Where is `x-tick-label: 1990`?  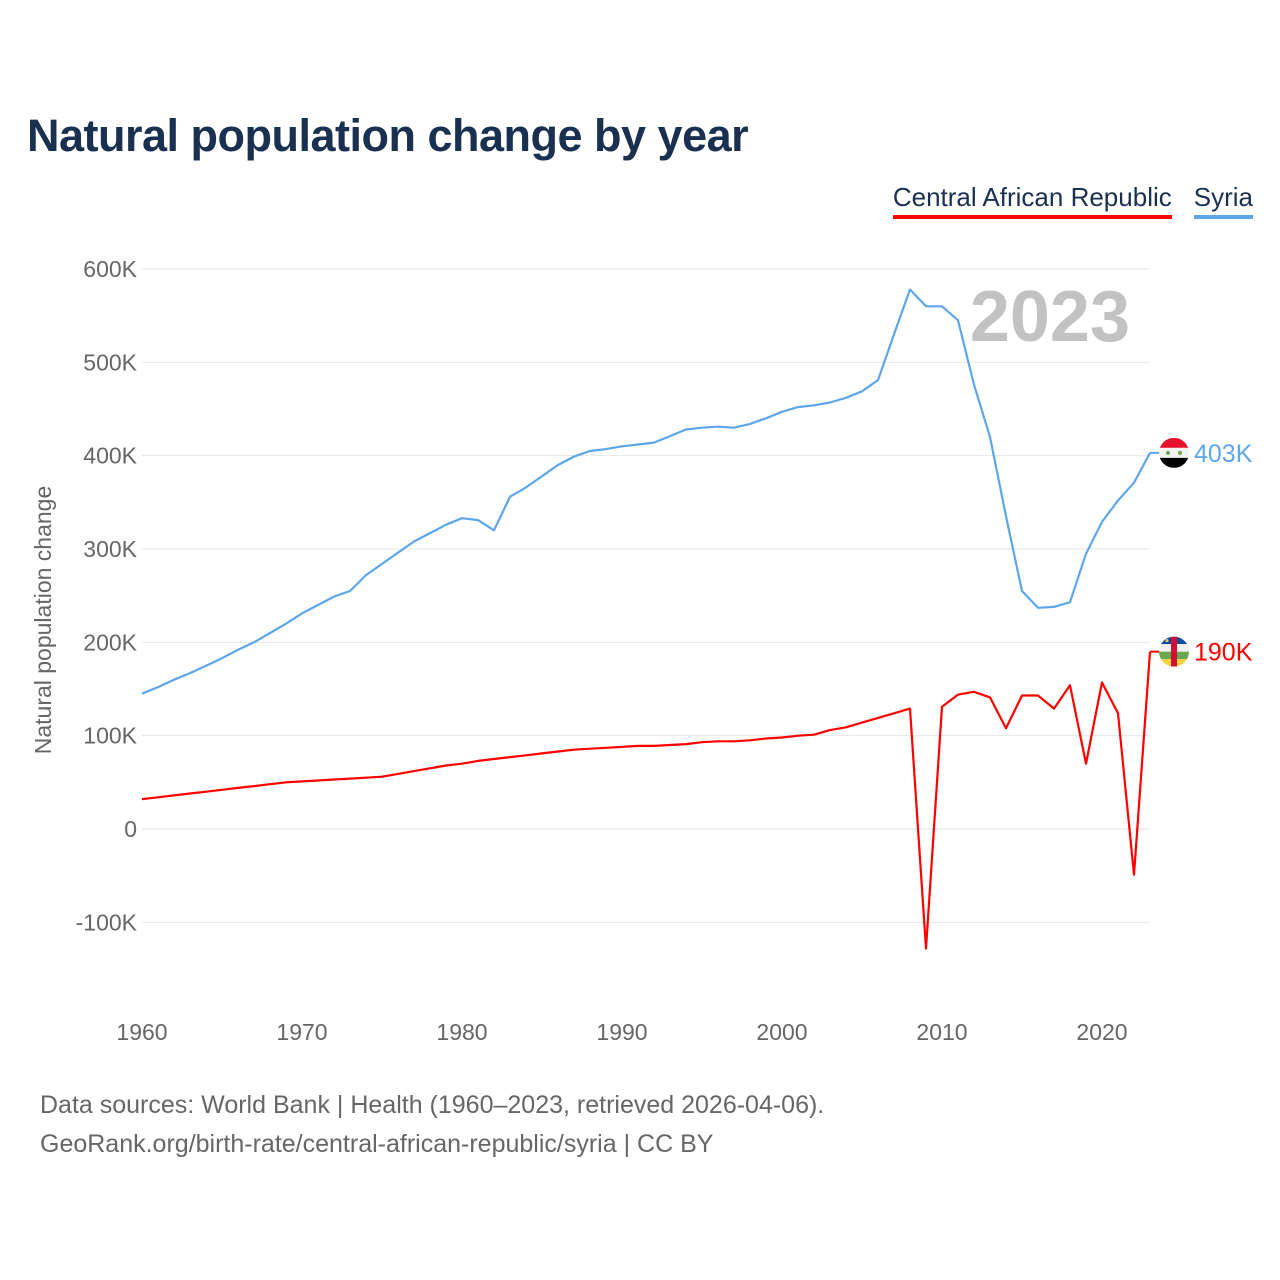 x-tick-label: 1990 is located at coordinates (621, 1032).